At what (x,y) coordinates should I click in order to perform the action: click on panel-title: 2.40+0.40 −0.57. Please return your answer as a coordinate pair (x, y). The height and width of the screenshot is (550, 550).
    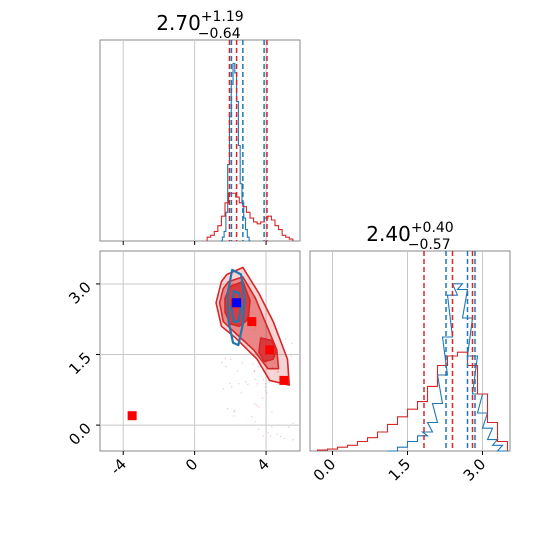
    Looking at the image, I should click on (409, 236).